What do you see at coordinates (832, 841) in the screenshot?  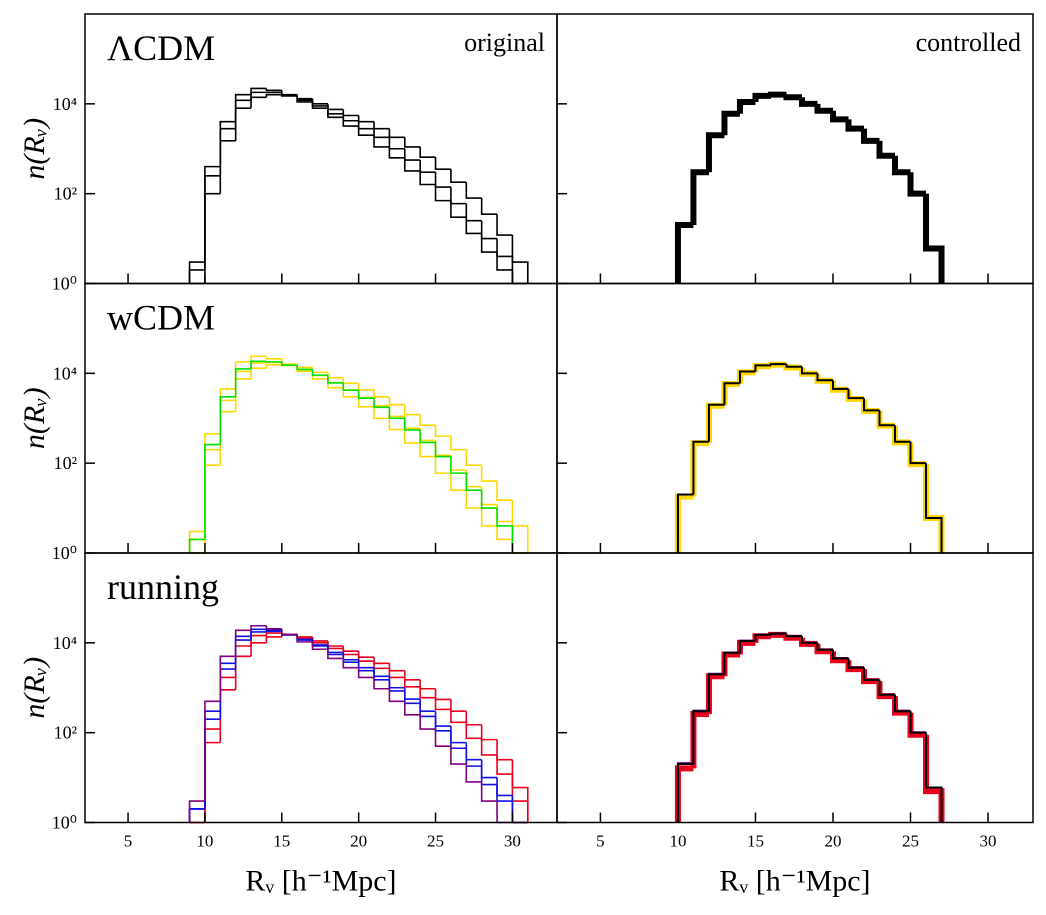 I see `x-tick-label: 20` at bounding box center [832, 841].